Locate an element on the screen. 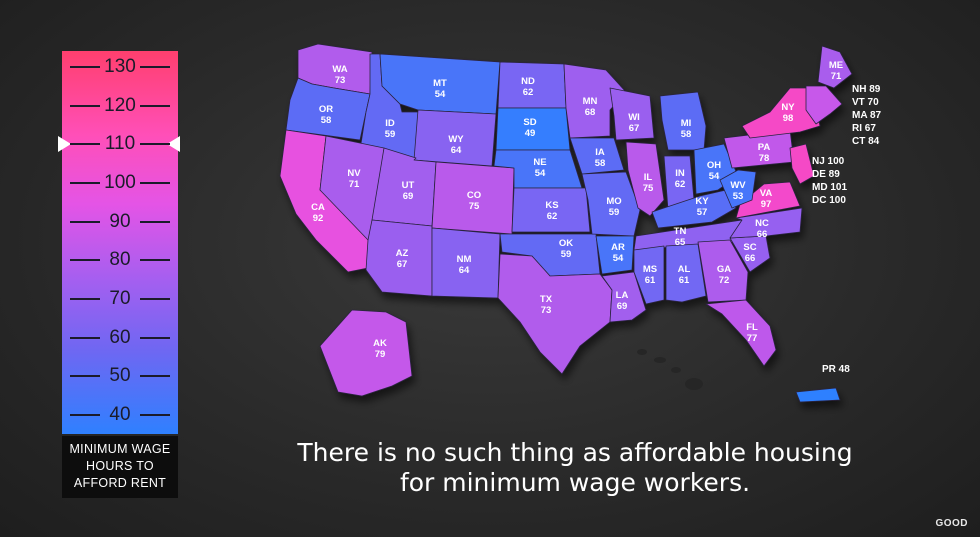  state-label-ga: GA is located at coordinates (724, 269).